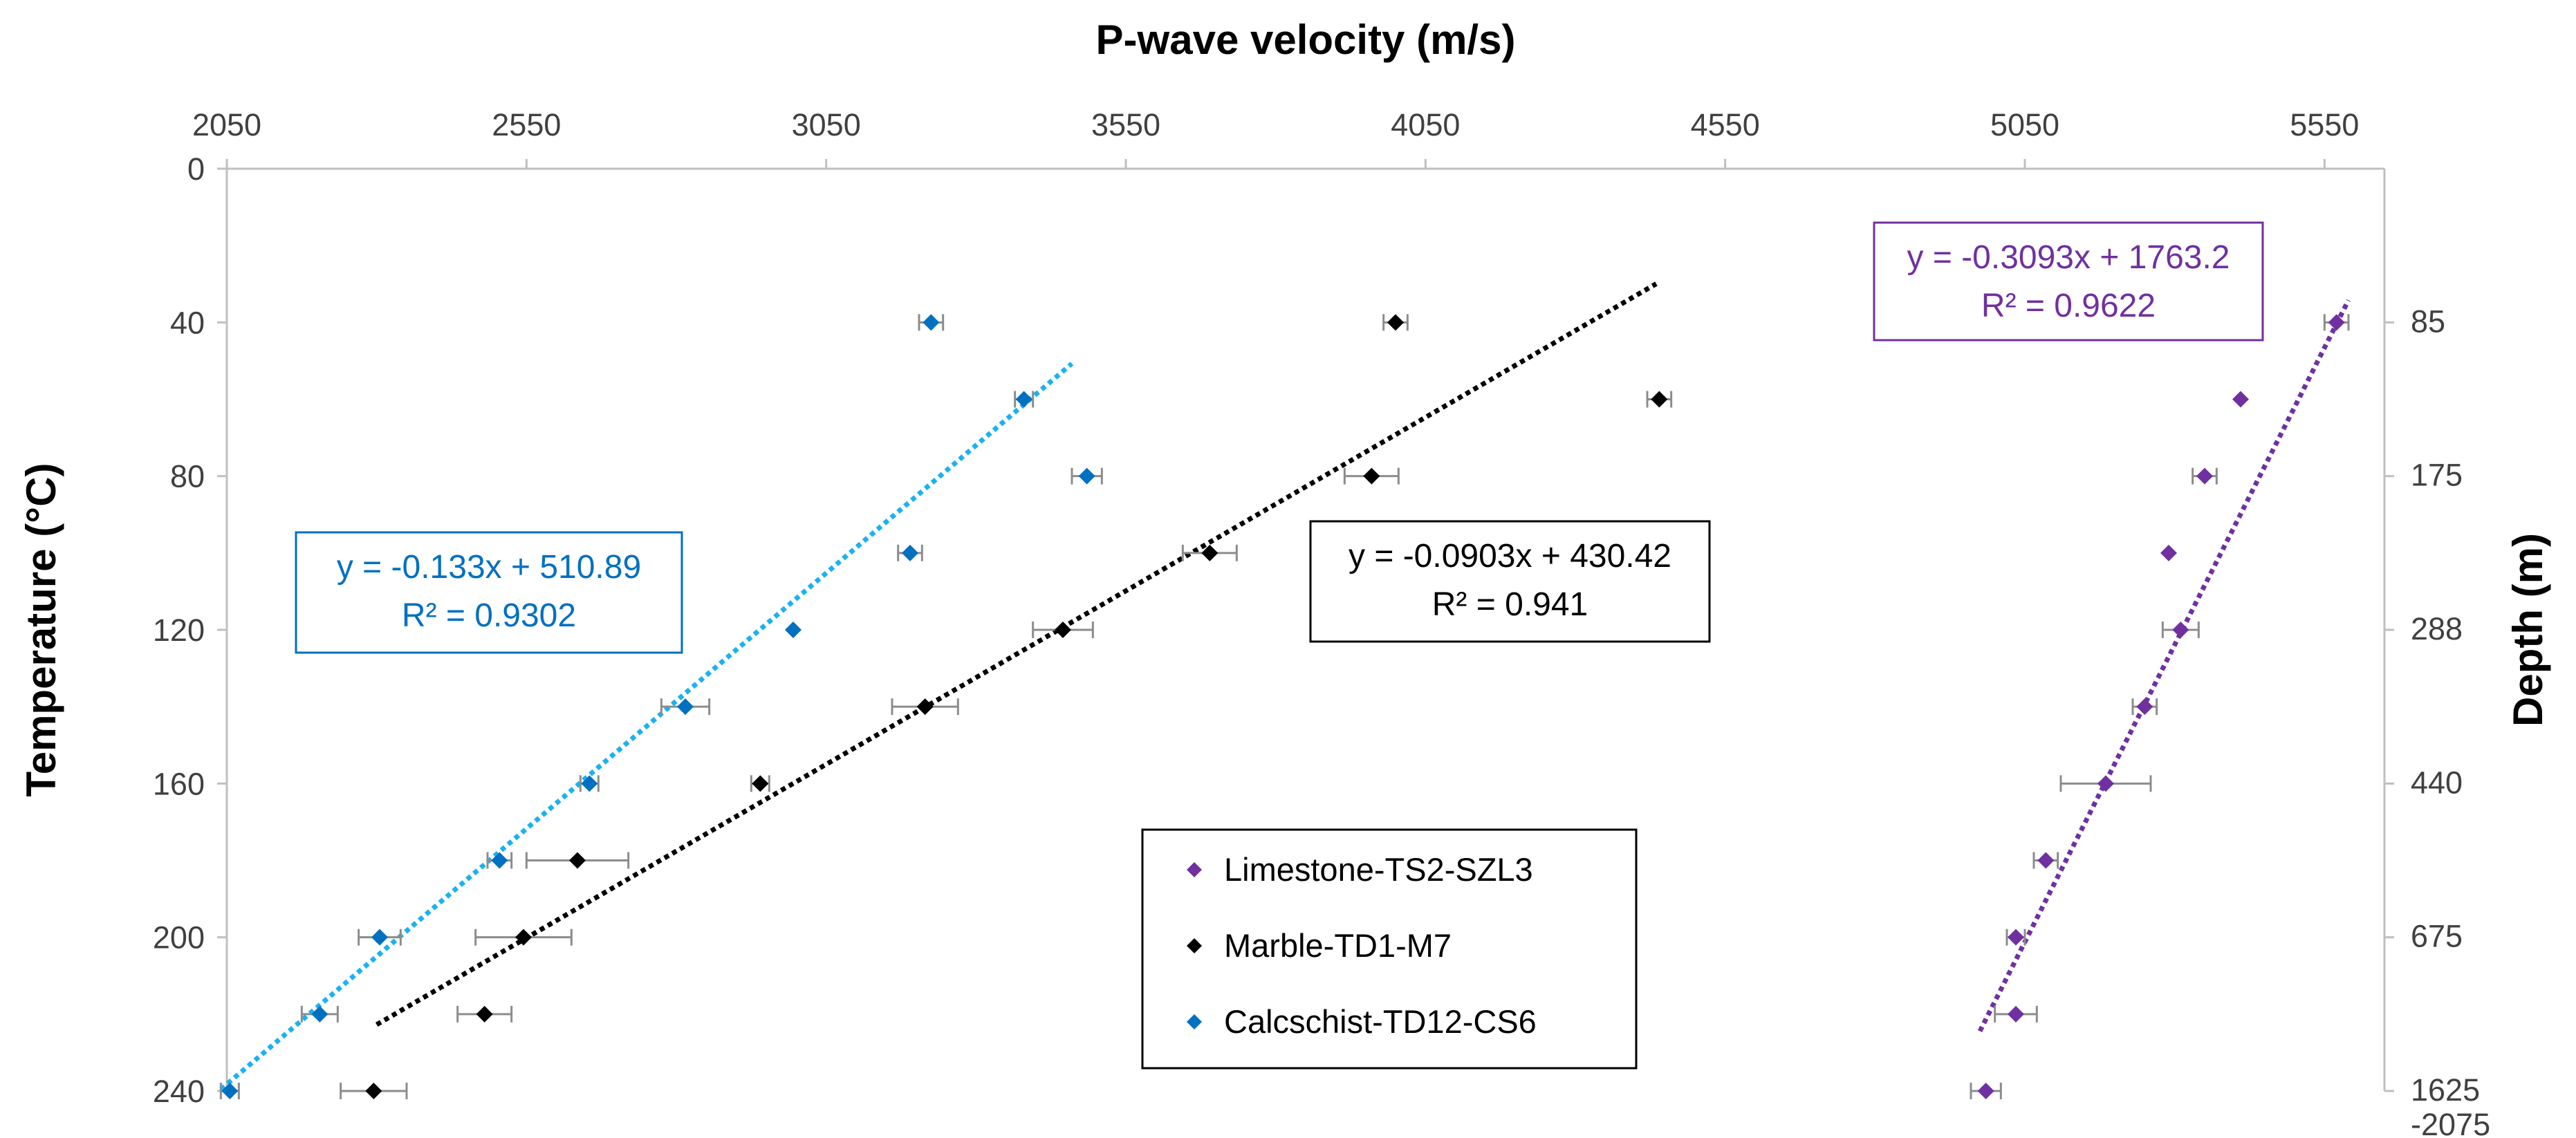 This screenshot has height=1138, width=2576. Describe the element at coordinates (1510, 605) in the screenshot. I see `trendline-r2: R² = 0.941` at that location.